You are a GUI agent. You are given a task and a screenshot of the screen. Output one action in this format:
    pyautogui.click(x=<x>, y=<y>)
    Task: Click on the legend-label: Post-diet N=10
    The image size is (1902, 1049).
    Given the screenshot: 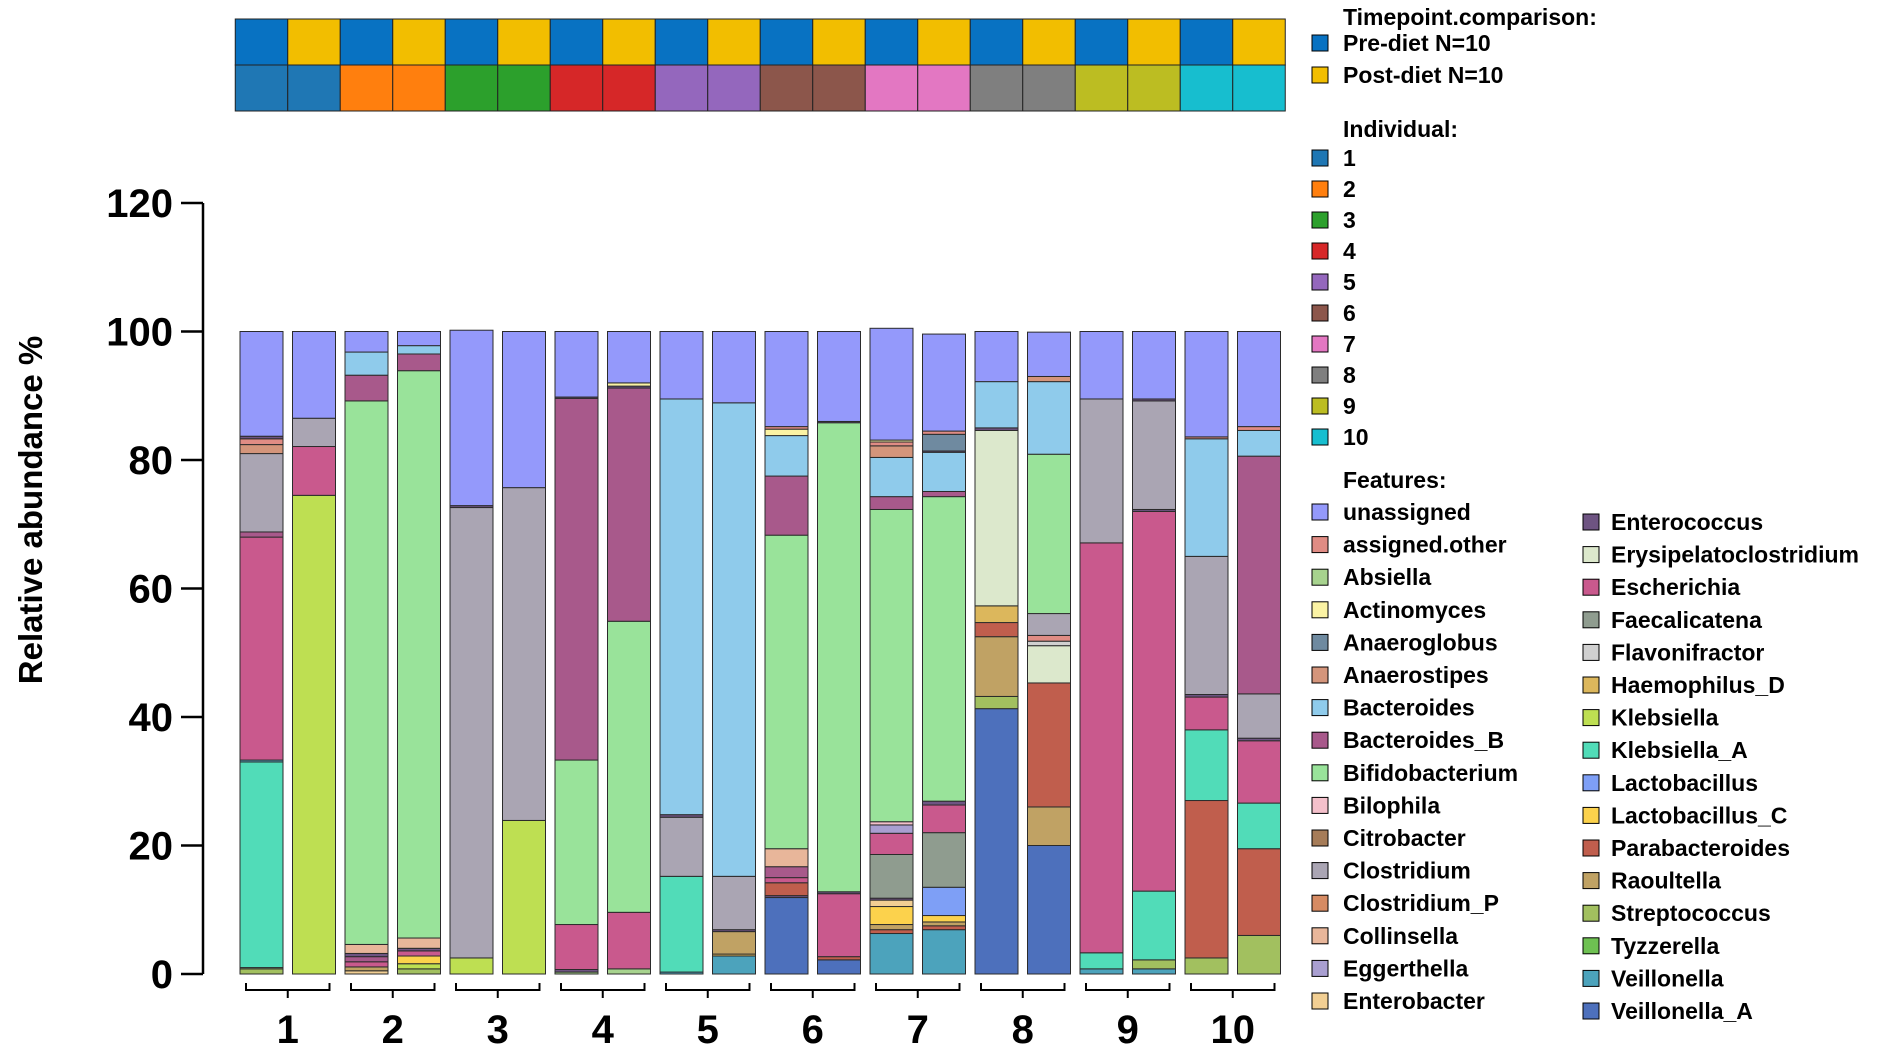 What is the action you would take?
    pyautogui.click(x=1423, y=75)
    